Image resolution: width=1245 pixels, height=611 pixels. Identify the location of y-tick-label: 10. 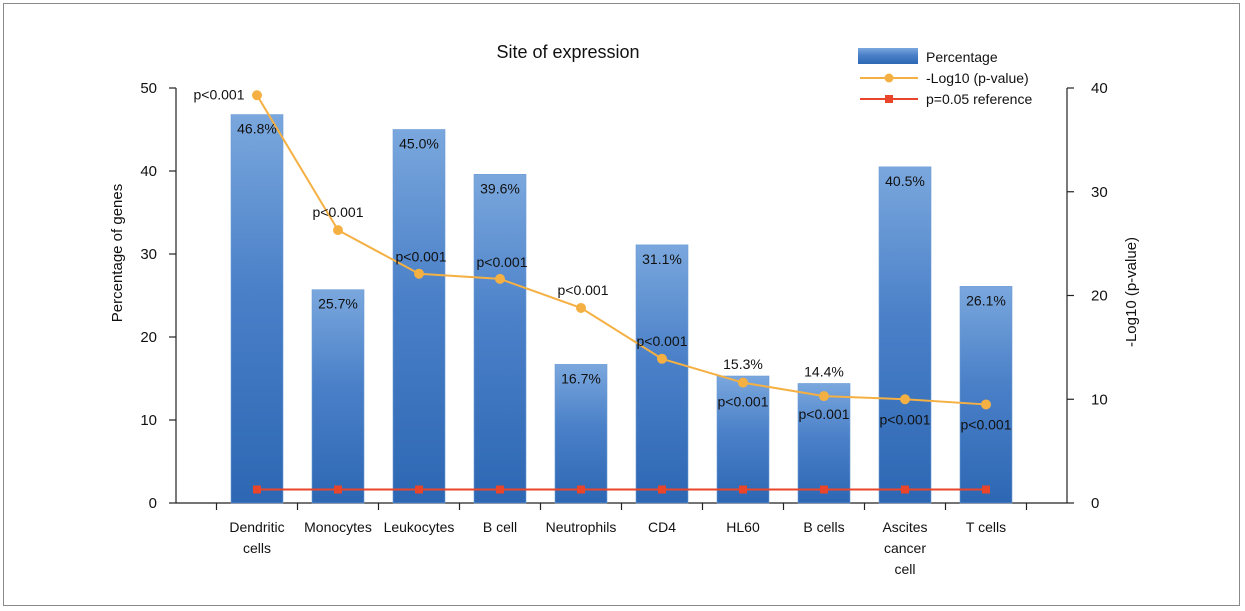
(148, 420).